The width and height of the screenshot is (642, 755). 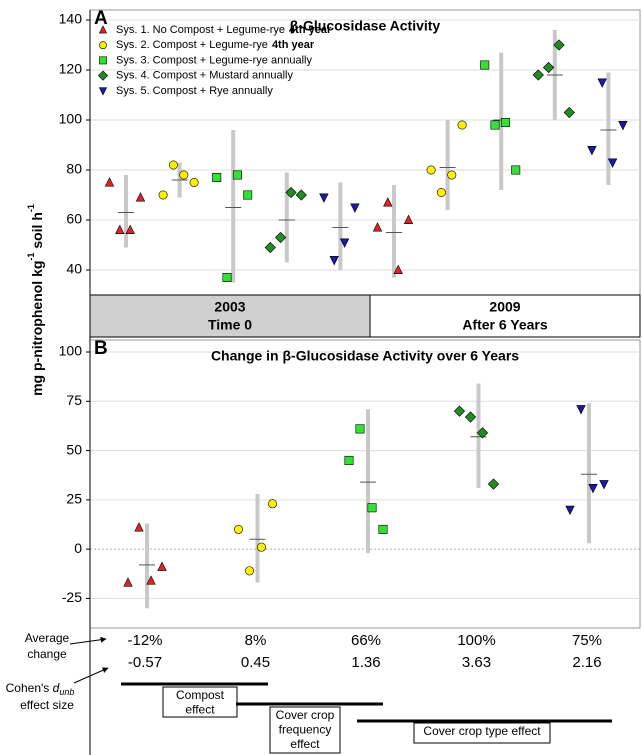 I want to click on panel-letter: B, so click(x=101, y=348).